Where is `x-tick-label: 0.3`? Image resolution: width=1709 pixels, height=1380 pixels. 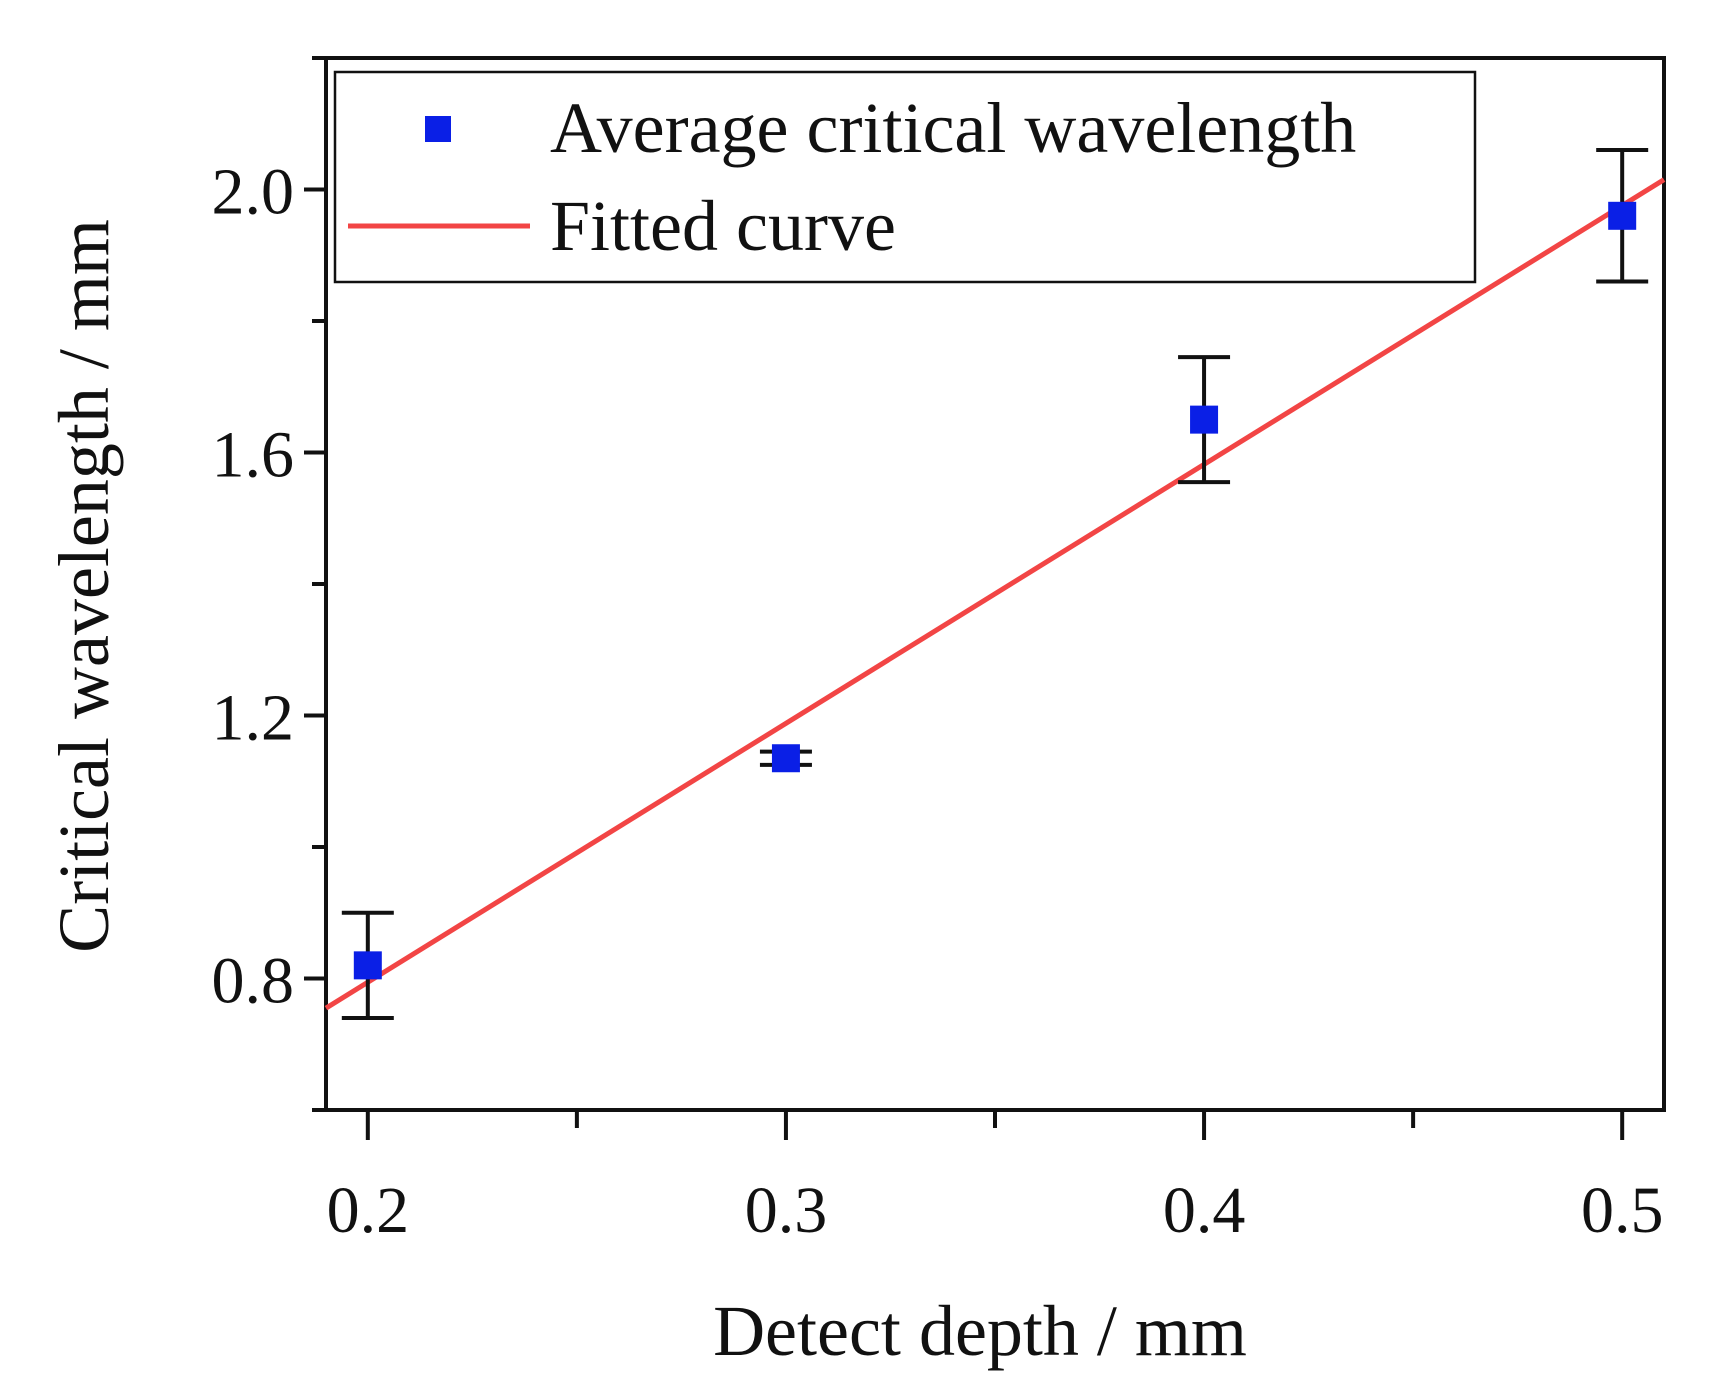 x-tick-label: 0.3 is located at coordinates (786, 1210).